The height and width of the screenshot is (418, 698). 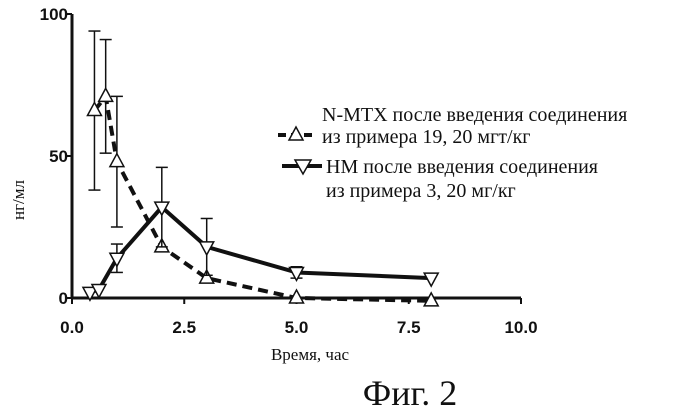 What do you see at coordinates (297, 327) in the screenshot?
I see `x-tick-label: 5.0` at bounding box center [297, 327].